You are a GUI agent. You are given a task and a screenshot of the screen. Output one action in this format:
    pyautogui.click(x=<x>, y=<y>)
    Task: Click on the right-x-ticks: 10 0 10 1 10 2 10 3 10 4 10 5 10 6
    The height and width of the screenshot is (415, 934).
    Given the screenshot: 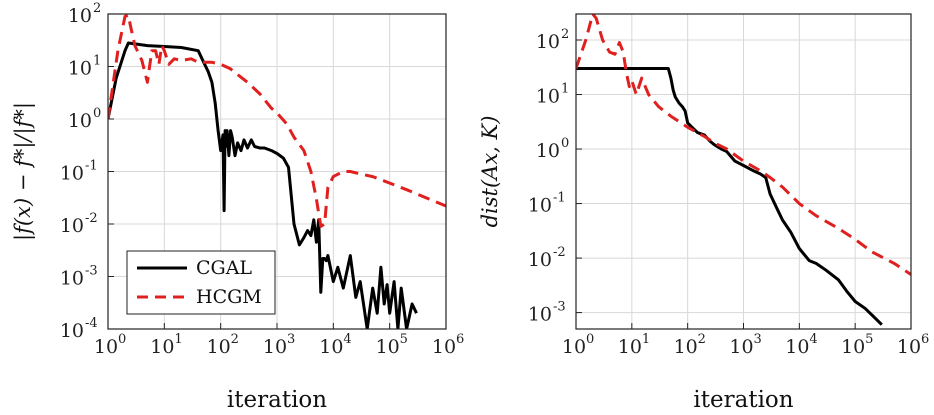 What is the action you would take?
    pyautogui.click(x=745, y=340)
    